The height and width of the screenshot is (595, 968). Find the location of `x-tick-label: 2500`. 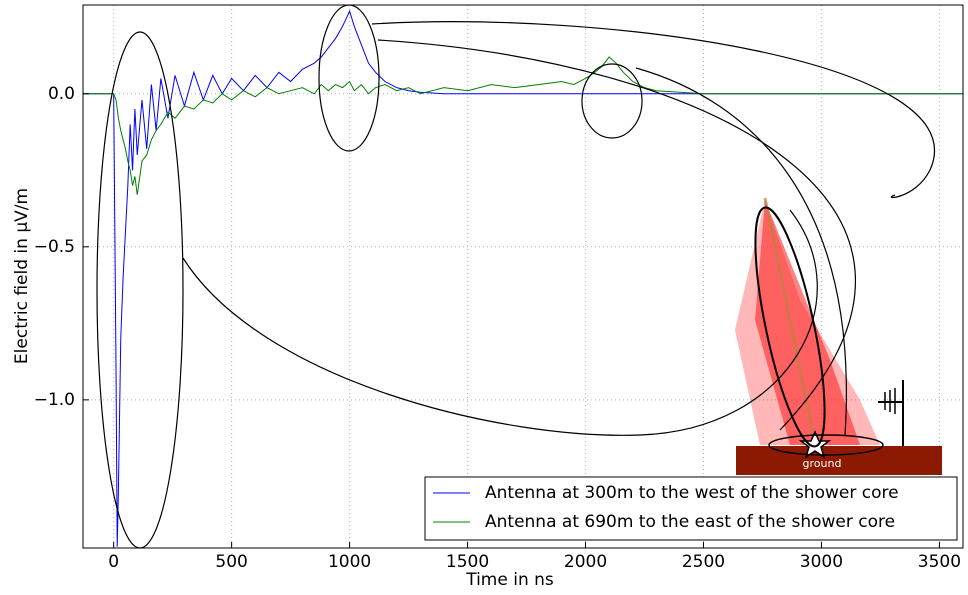

x-tick-label: 2500 is located at coordinates (703, 562).